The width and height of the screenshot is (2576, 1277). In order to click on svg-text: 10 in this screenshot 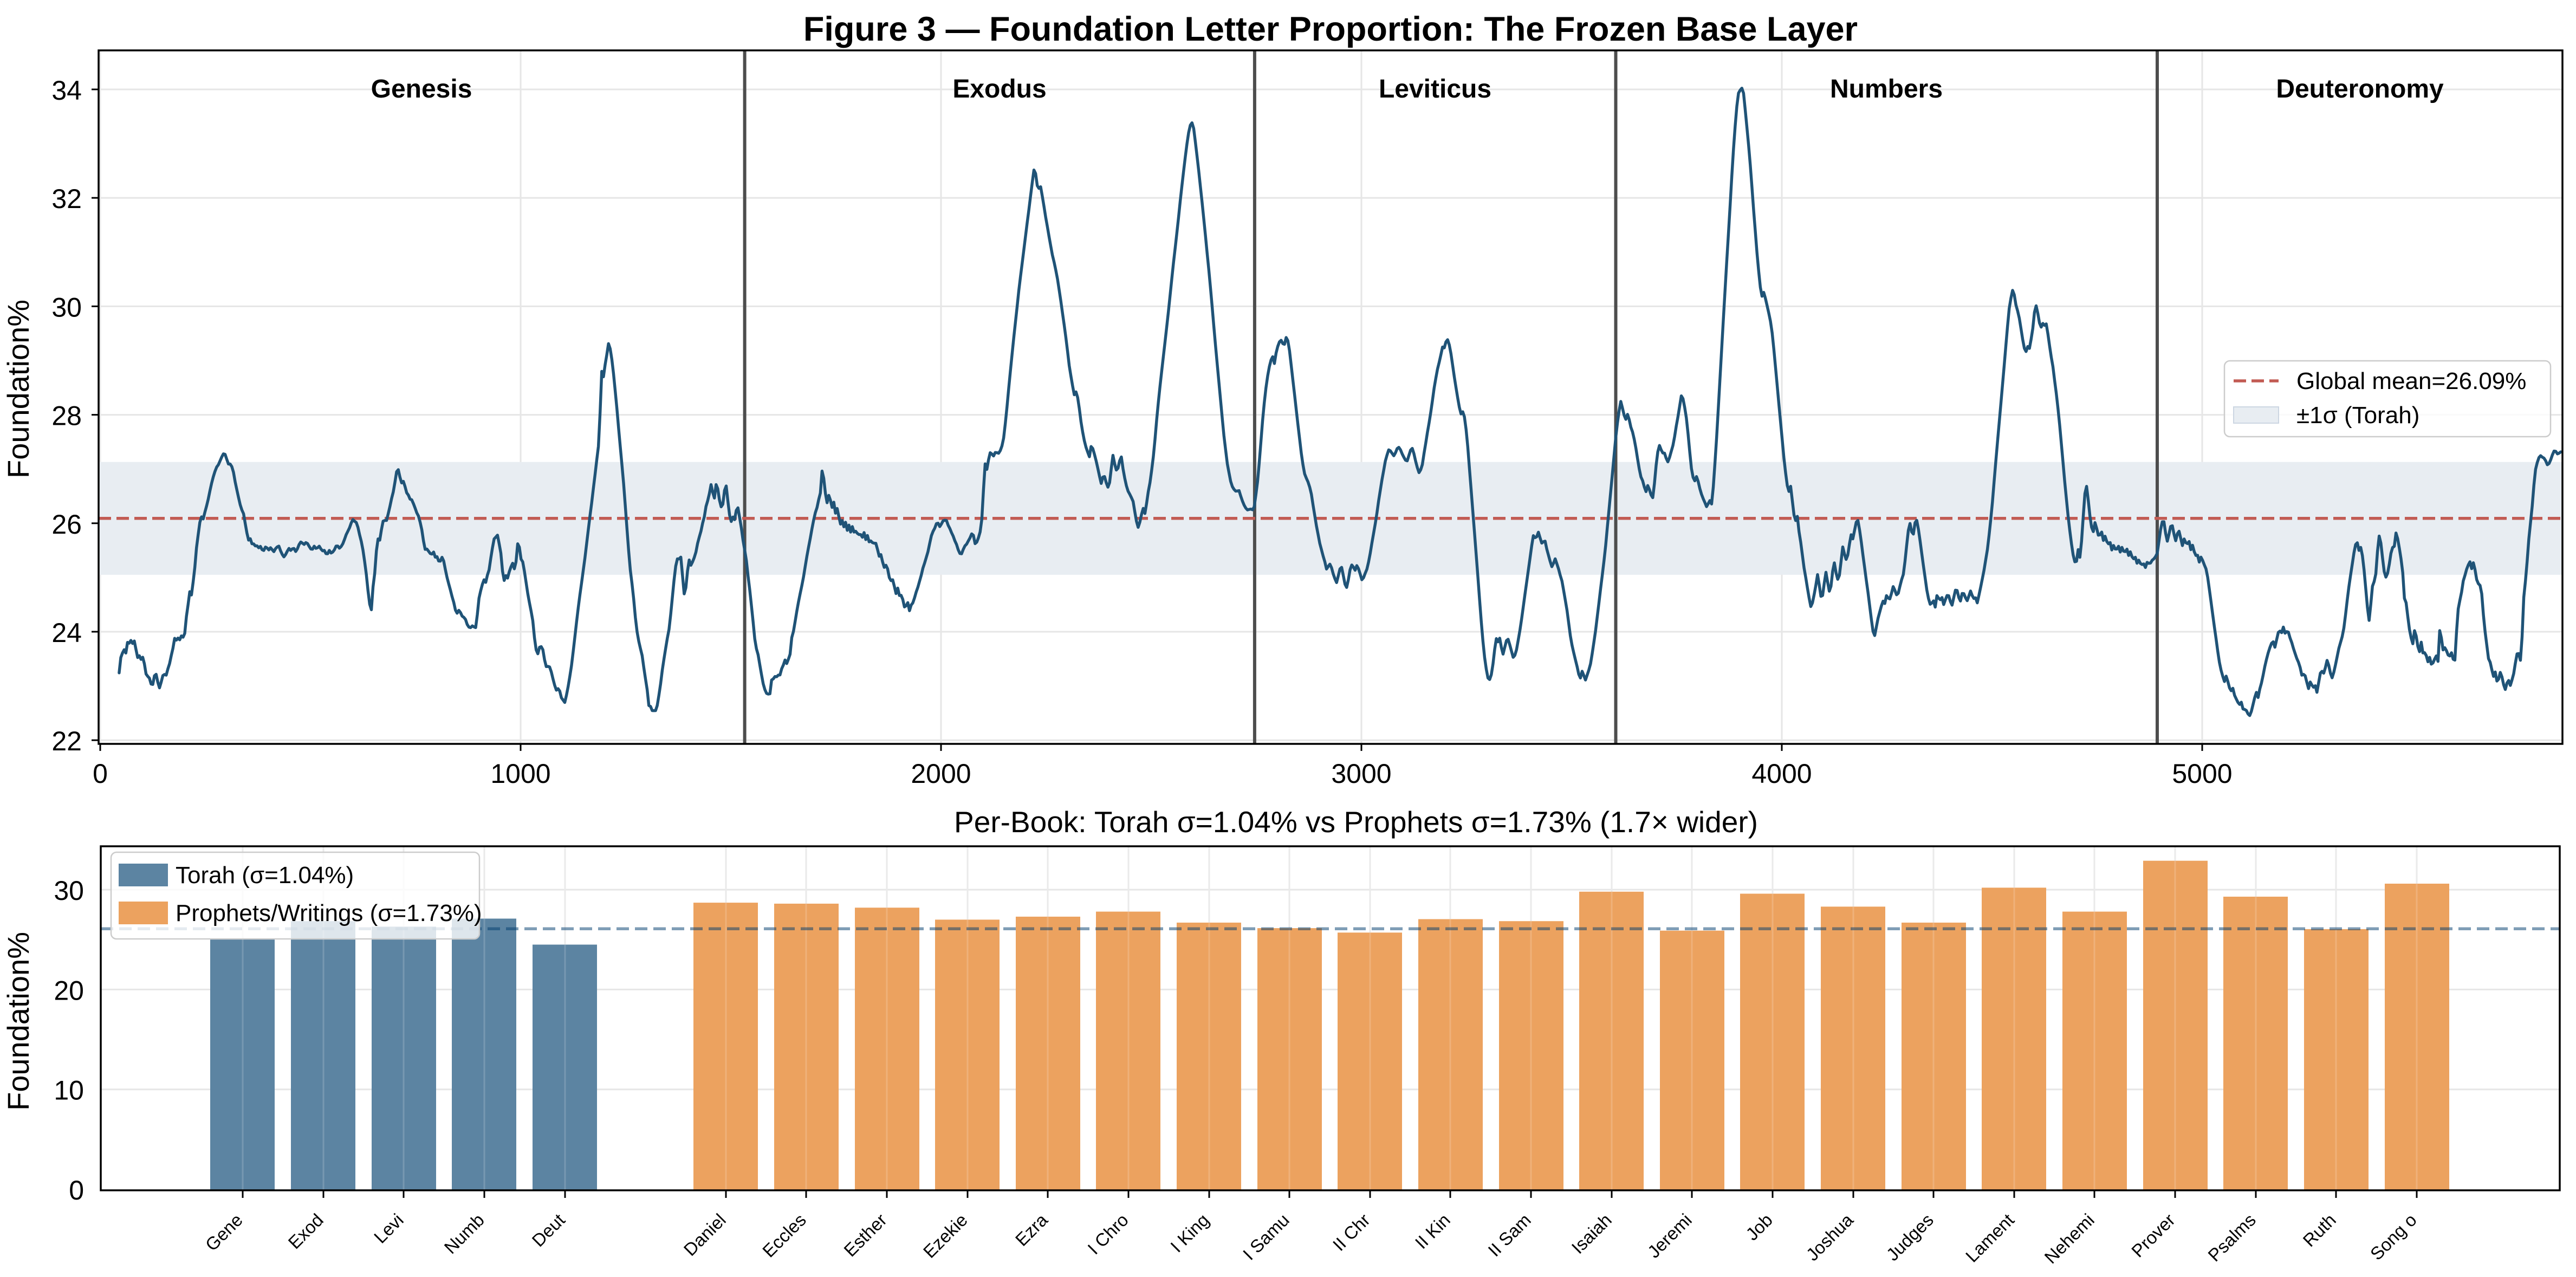, I will do `click(69, 1090)`.